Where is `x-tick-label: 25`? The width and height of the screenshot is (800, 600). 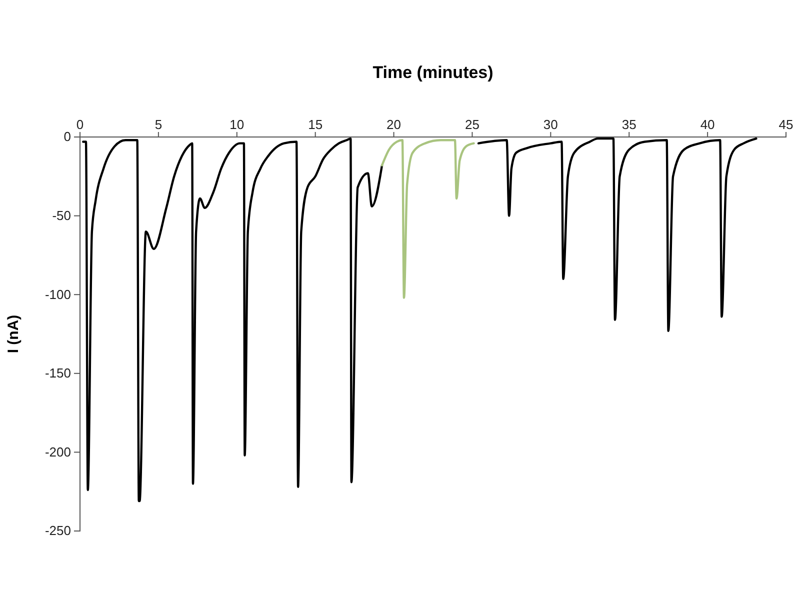
x-tick-label: 25 is located at coordinates (472, 124).